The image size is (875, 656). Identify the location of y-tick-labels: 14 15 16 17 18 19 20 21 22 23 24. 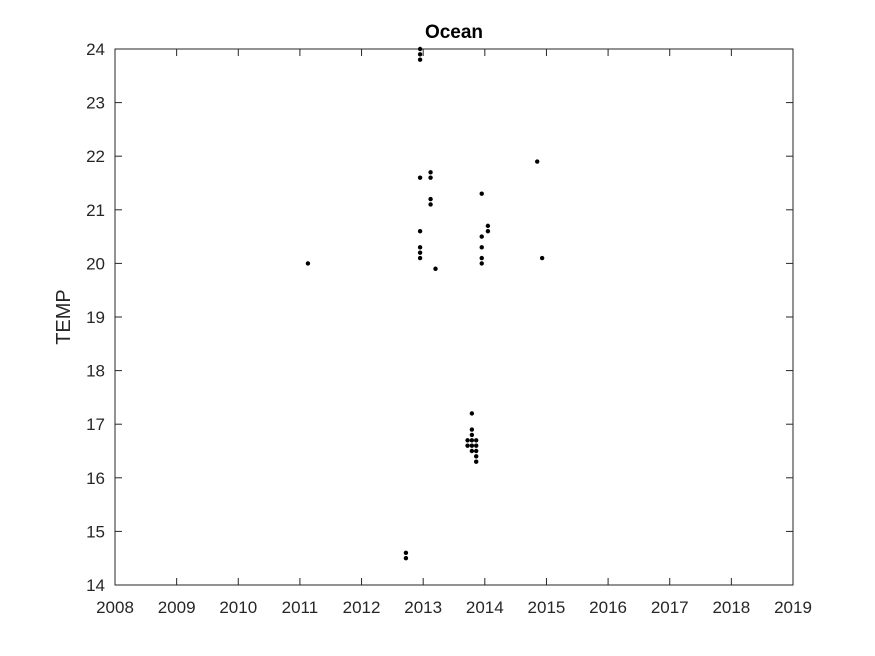
(95, 317).